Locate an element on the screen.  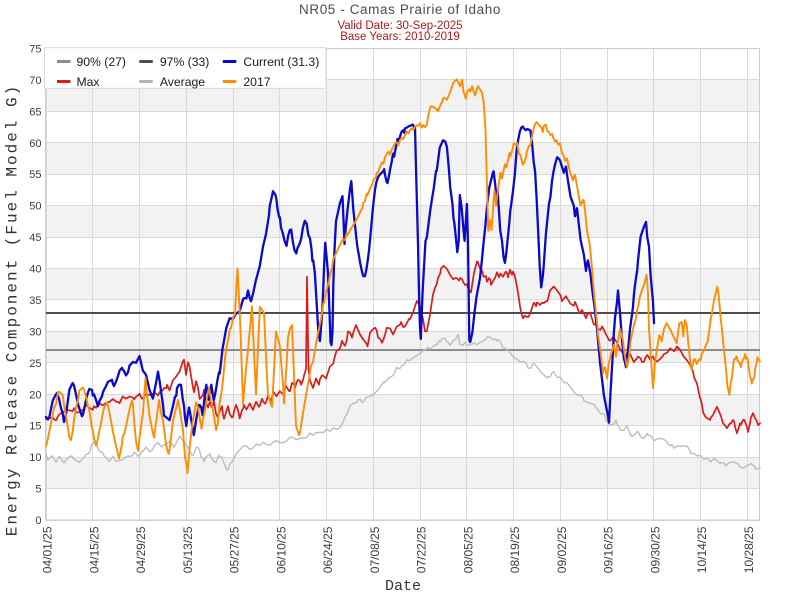
svg-text: 07/22/25 is located at coordinates (422, 549).